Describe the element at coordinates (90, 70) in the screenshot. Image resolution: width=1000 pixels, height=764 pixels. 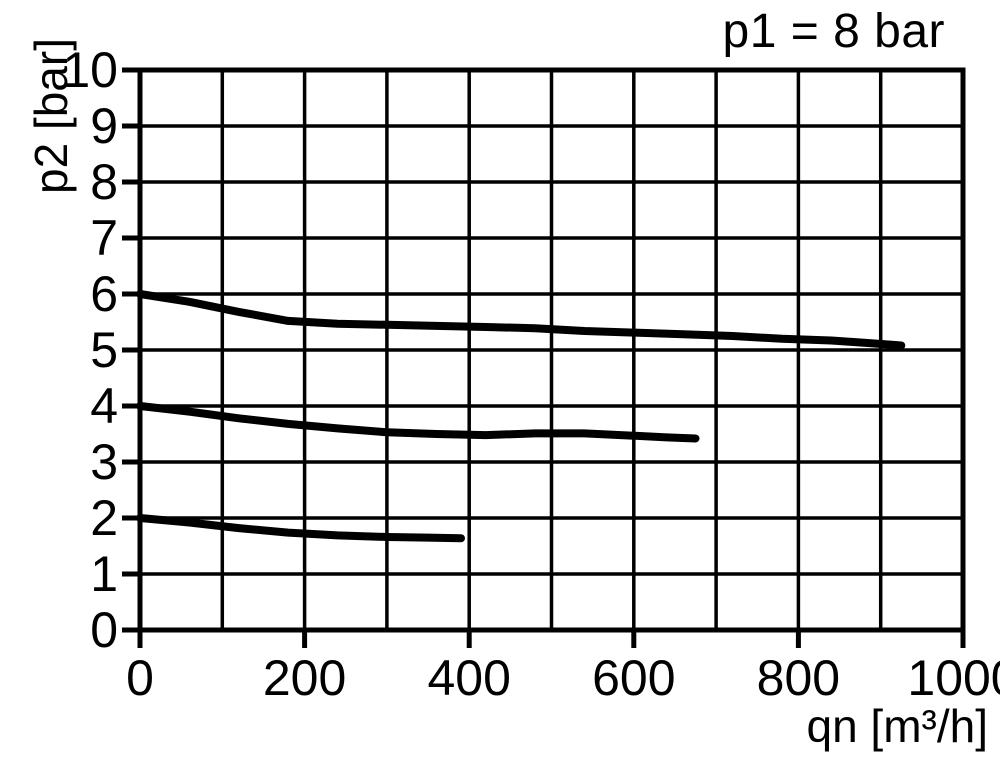
I see `y-tick-label: 10` at that location.